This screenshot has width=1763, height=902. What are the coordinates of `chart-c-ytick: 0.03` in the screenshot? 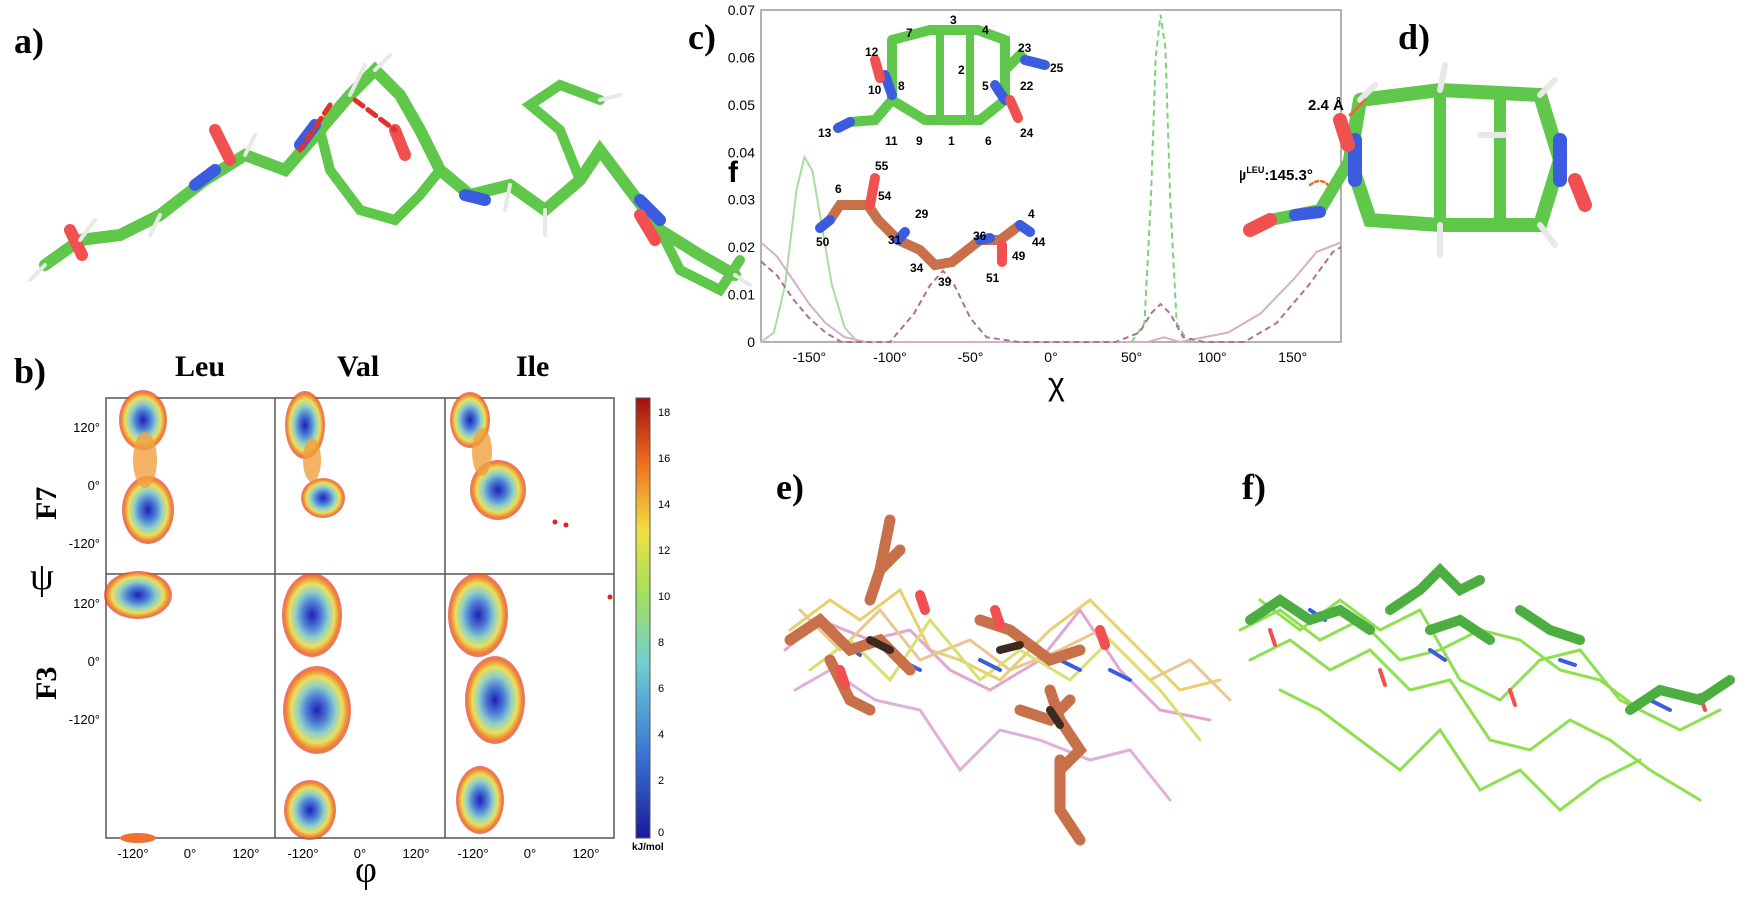 It's located at (741, 200).